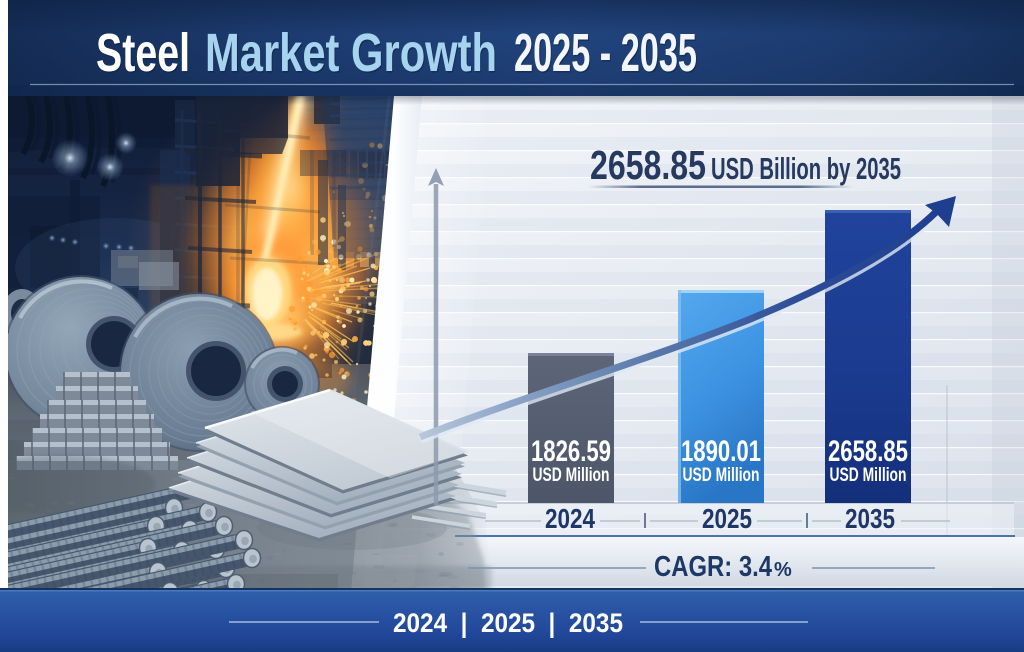 This screenshot has width=1024, height=652. Describe the element at coordinates (571, 451) in the screenshot. I see `svg-text: 1826.59` at that location.